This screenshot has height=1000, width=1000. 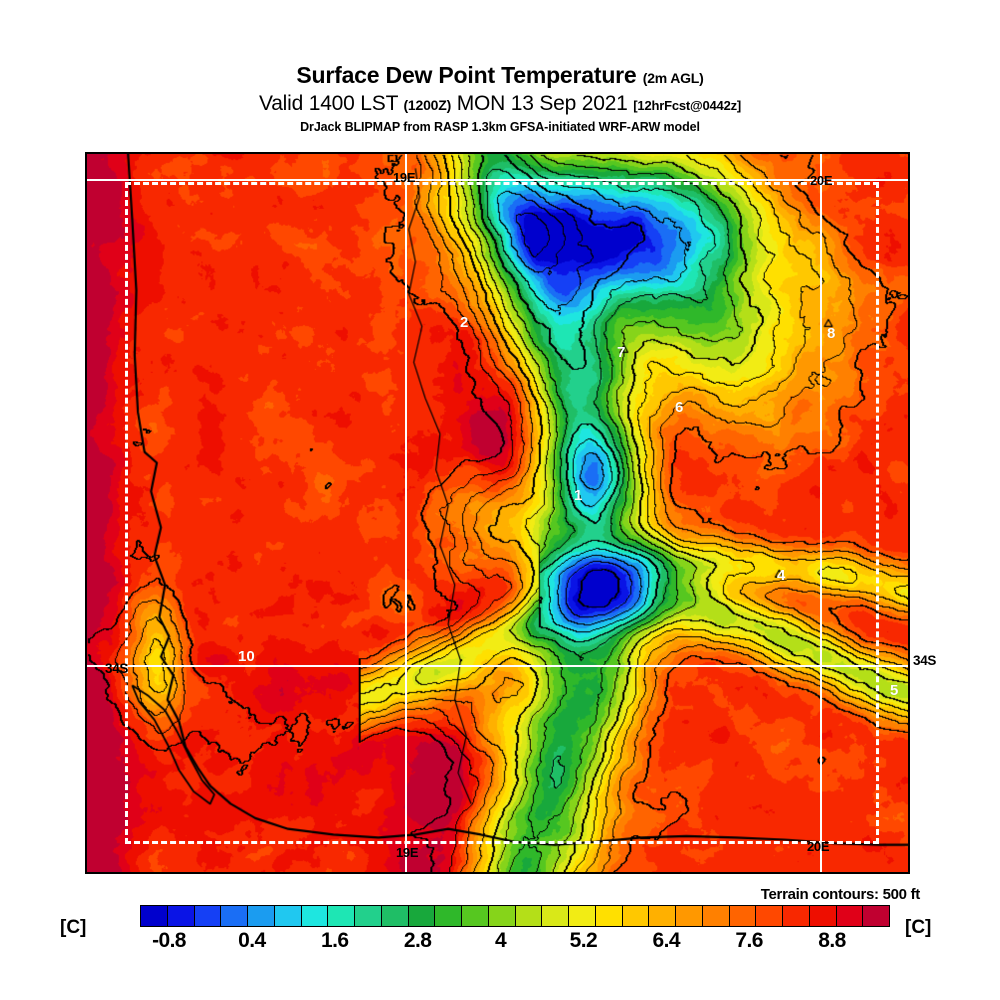 What do you see at coordinates (673, 78) in the screenshot?
I see `title-level: (2m AGL)` at bounding box center [673, 78].